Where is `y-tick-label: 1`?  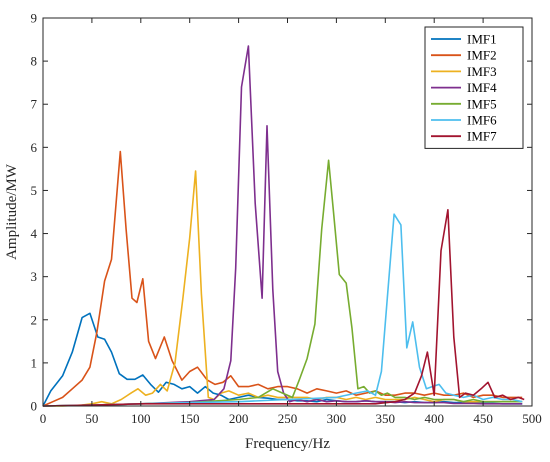 y-tick-label: 1 is located at coordinates (34, 362).